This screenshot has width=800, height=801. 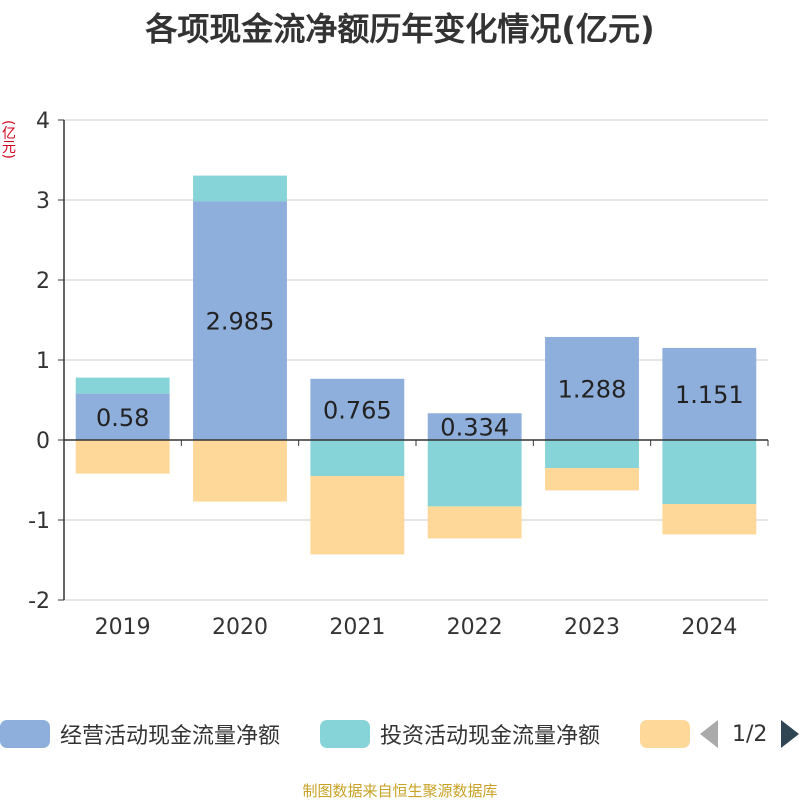 What do you see at coordinates (39, 521) in the screenshot?
I see `y-tick-label: -1` at bounding box center [39, 521].